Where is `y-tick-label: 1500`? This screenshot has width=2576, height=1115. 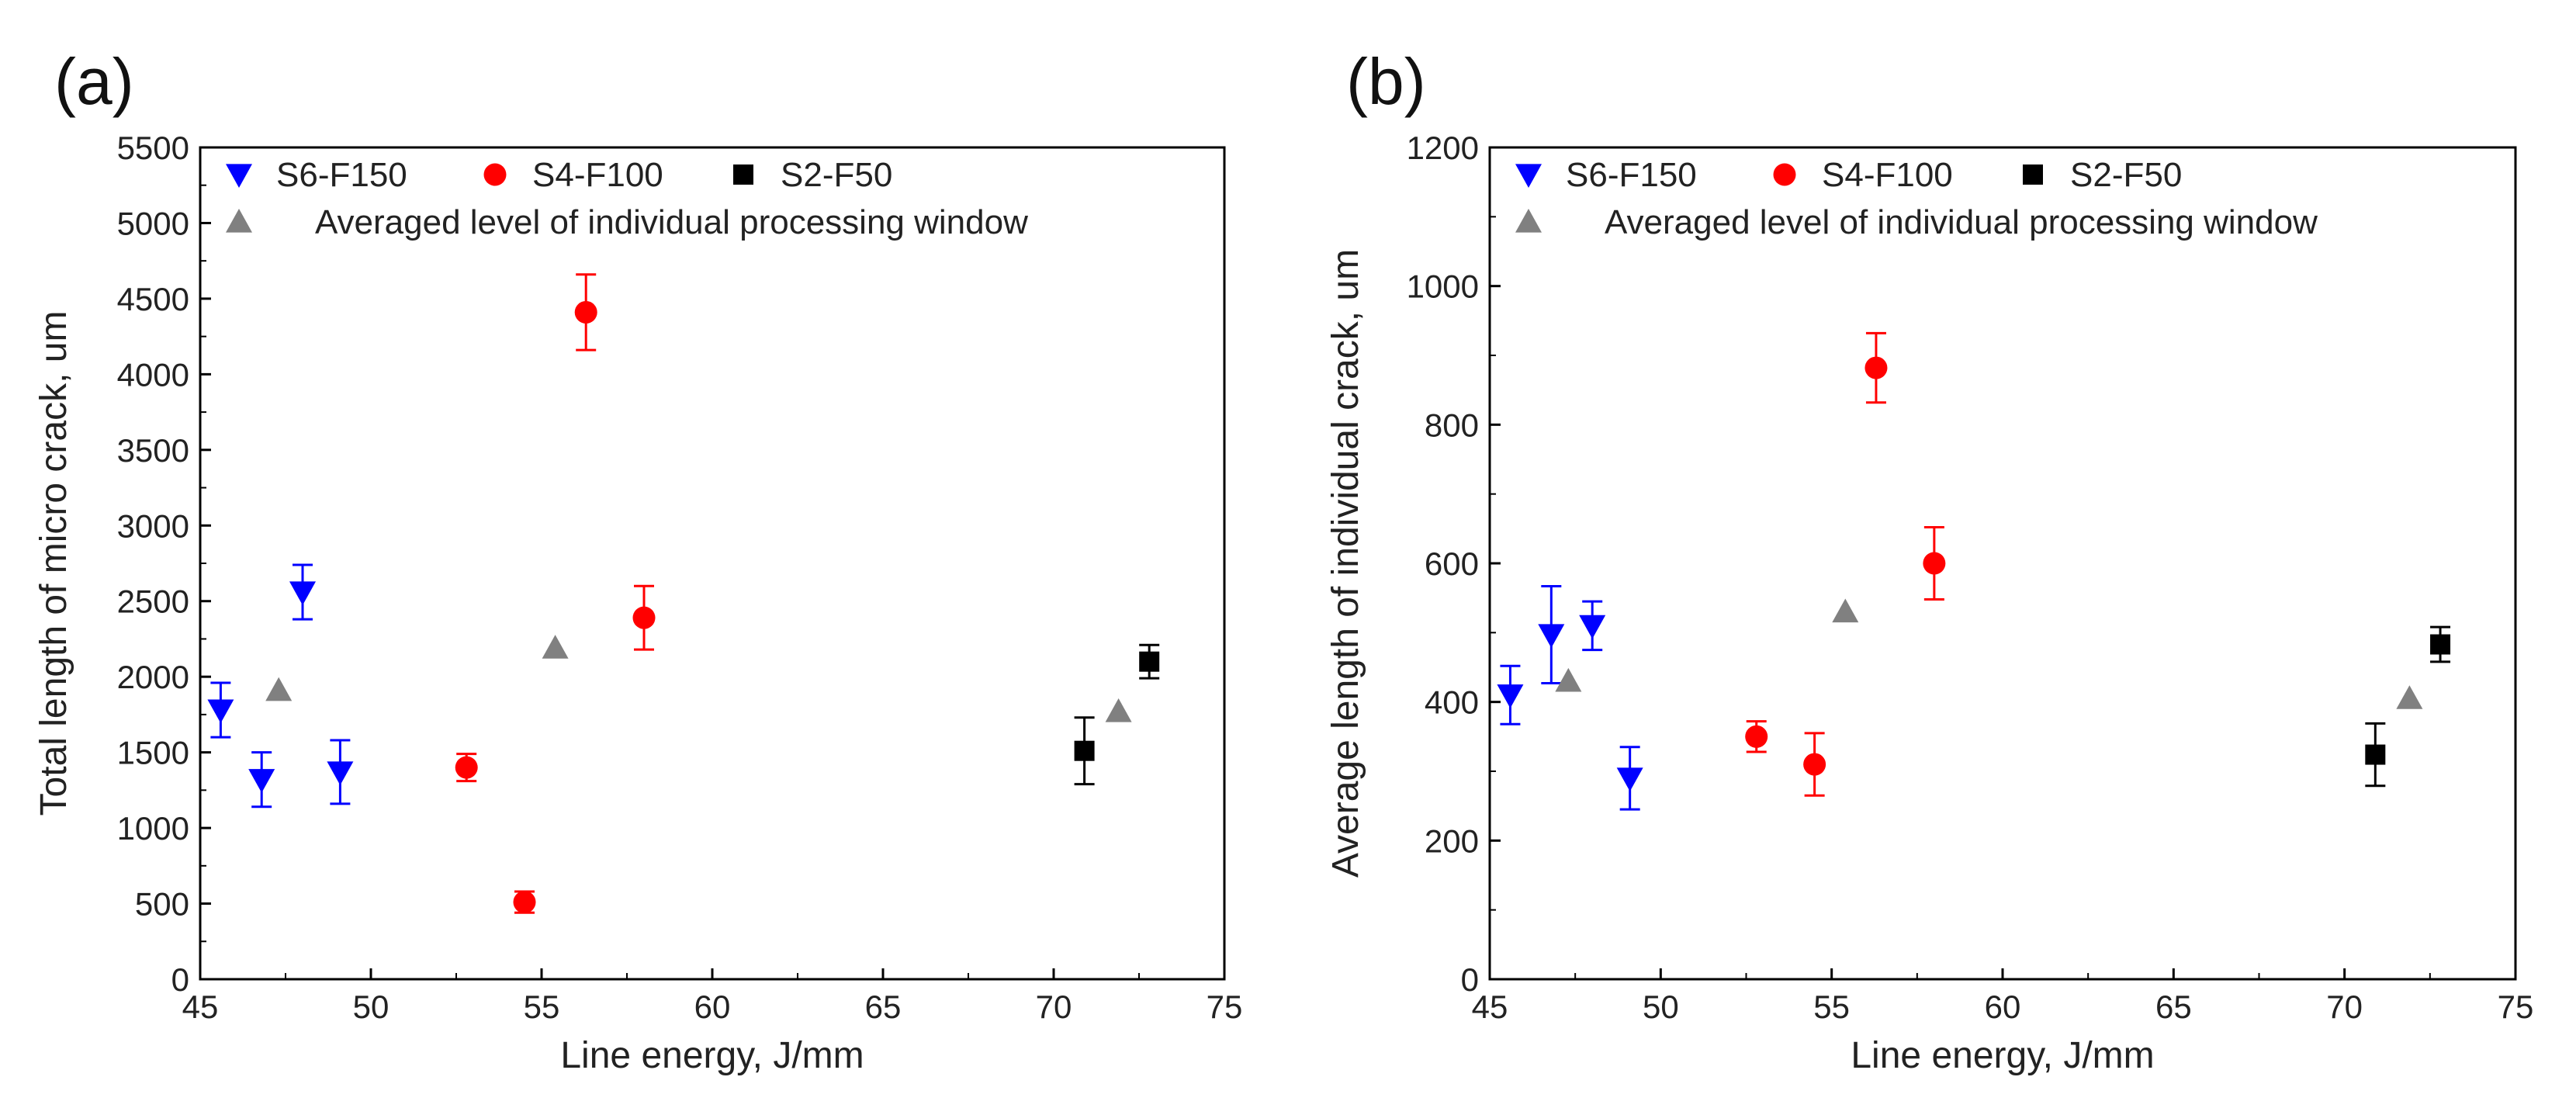
y-tick-label: 1500 is located at coordinates (153, 753).